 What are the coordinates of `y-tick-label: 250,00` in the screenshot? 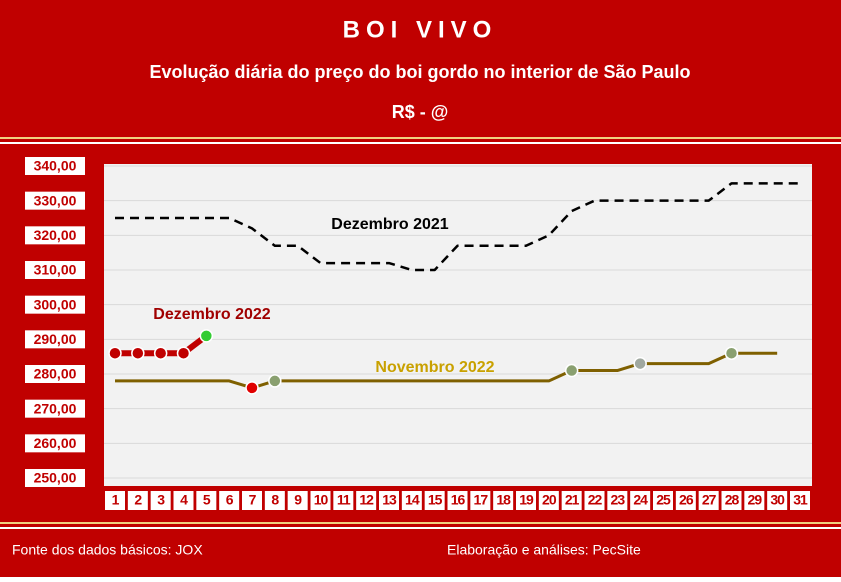 It's located at (55, 478).